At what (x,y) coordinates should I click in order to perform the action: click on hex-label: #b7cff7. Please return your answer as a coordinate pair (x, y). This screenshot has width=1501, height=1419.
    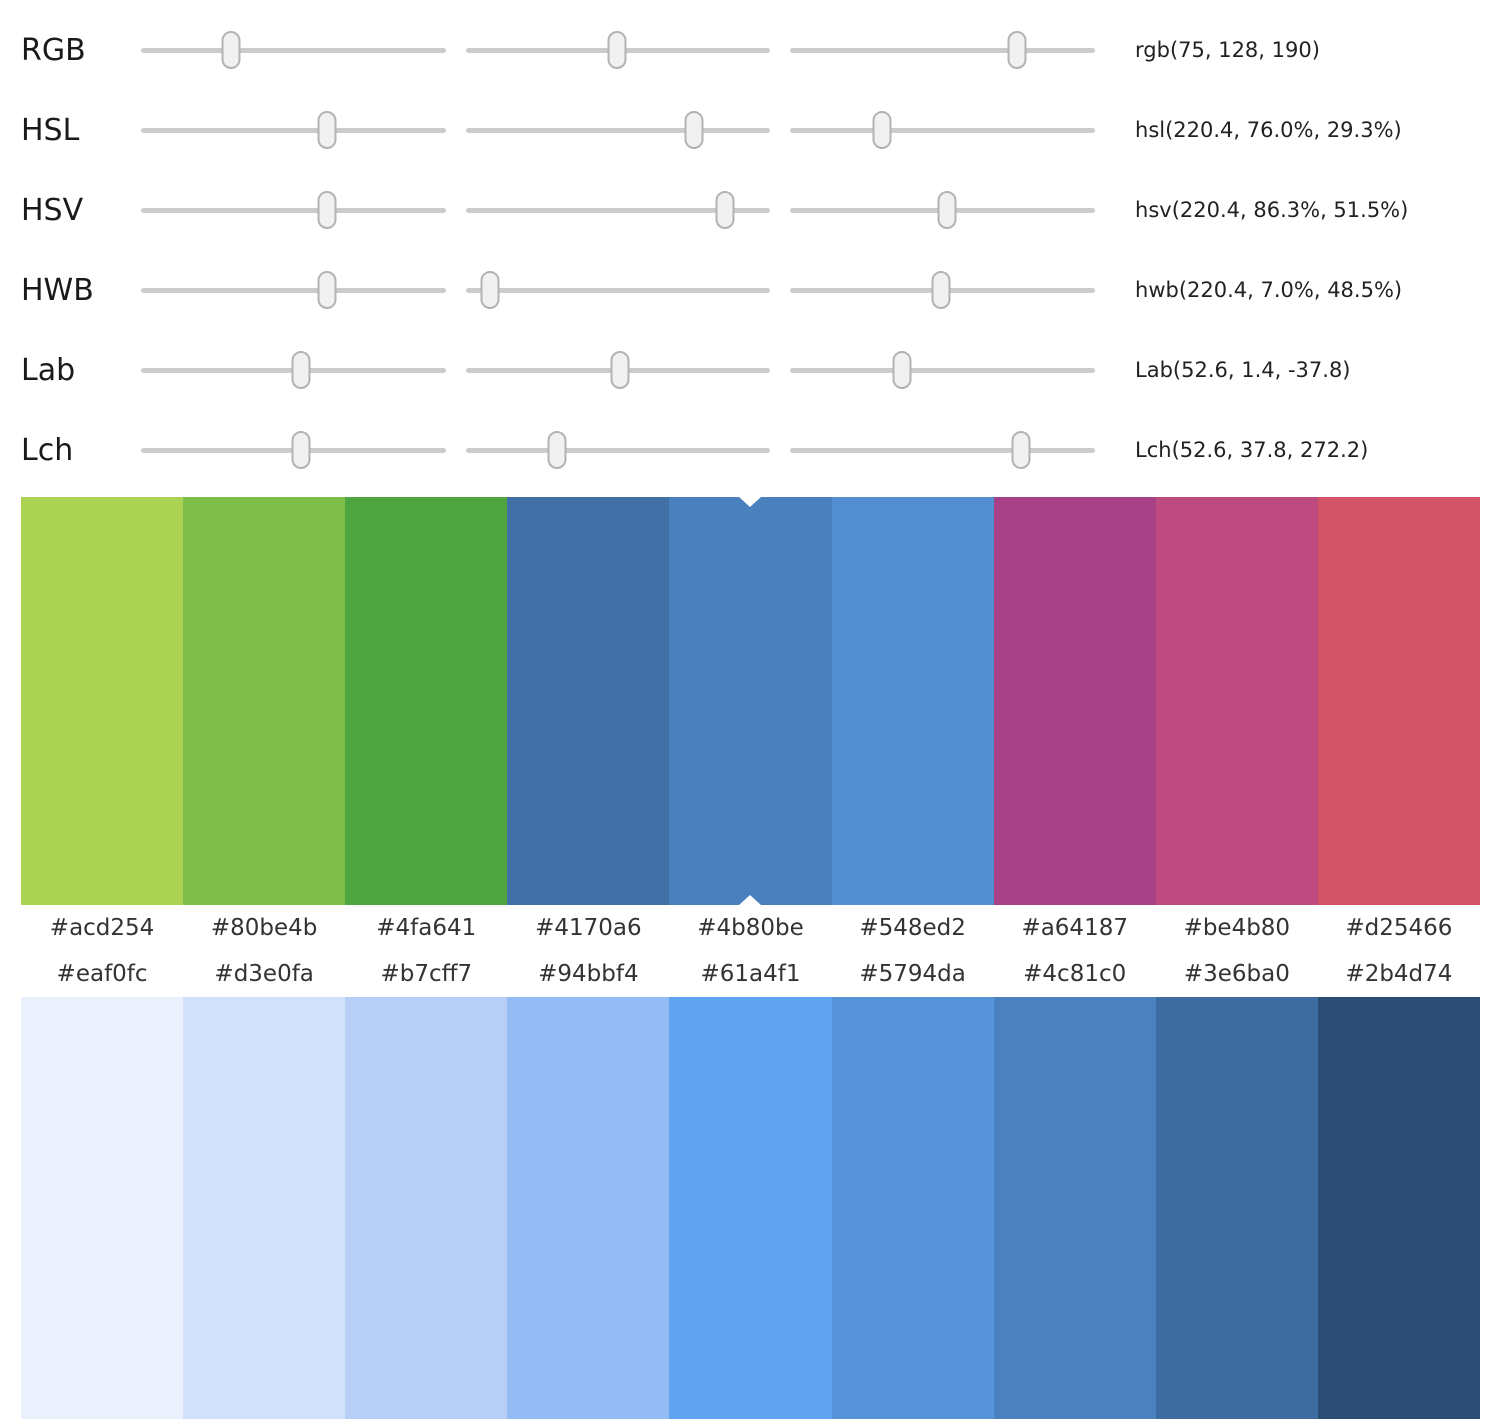
    Looking at the image, I should click on (426, 974).